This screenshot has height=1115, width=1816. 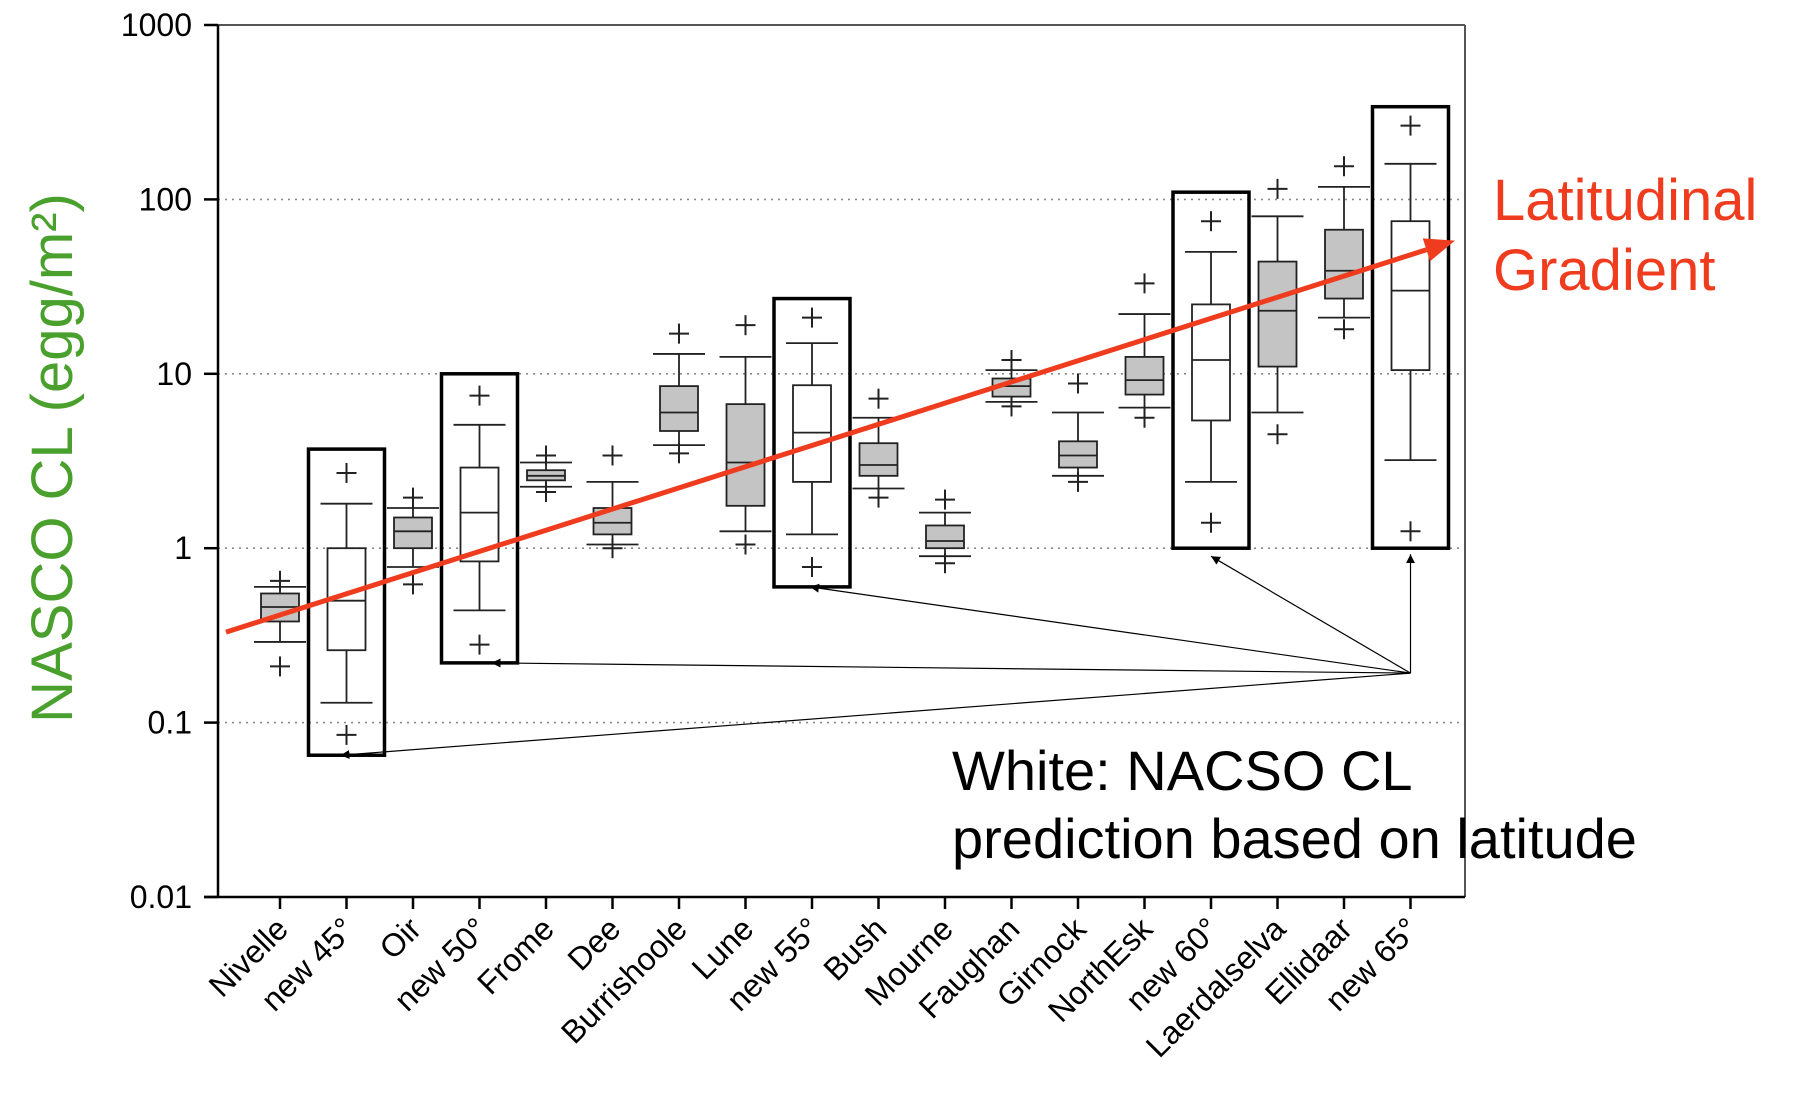 I want to click on x-tick-label: Oir, so click(x=400, y=938).